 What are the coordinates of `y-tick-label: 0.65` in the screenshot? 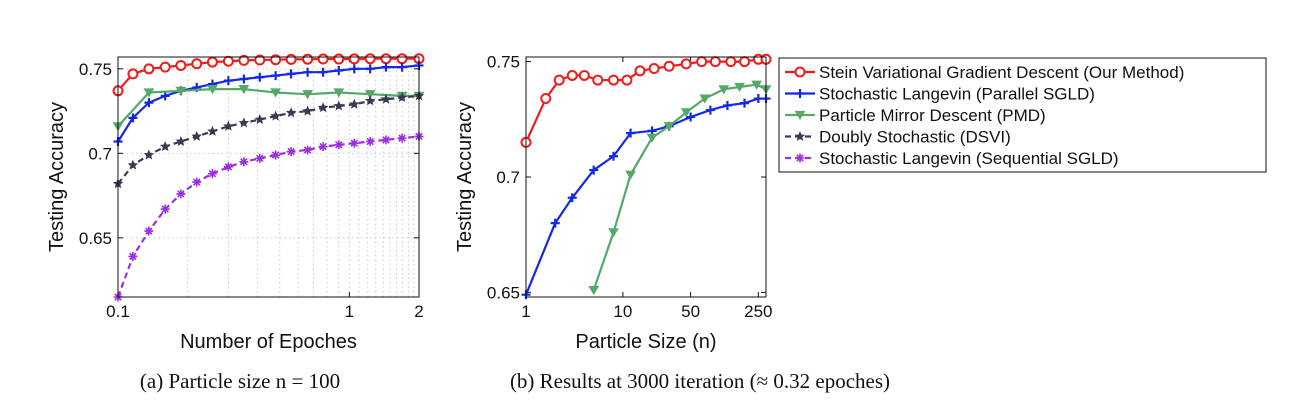 It's located at (95, 238).